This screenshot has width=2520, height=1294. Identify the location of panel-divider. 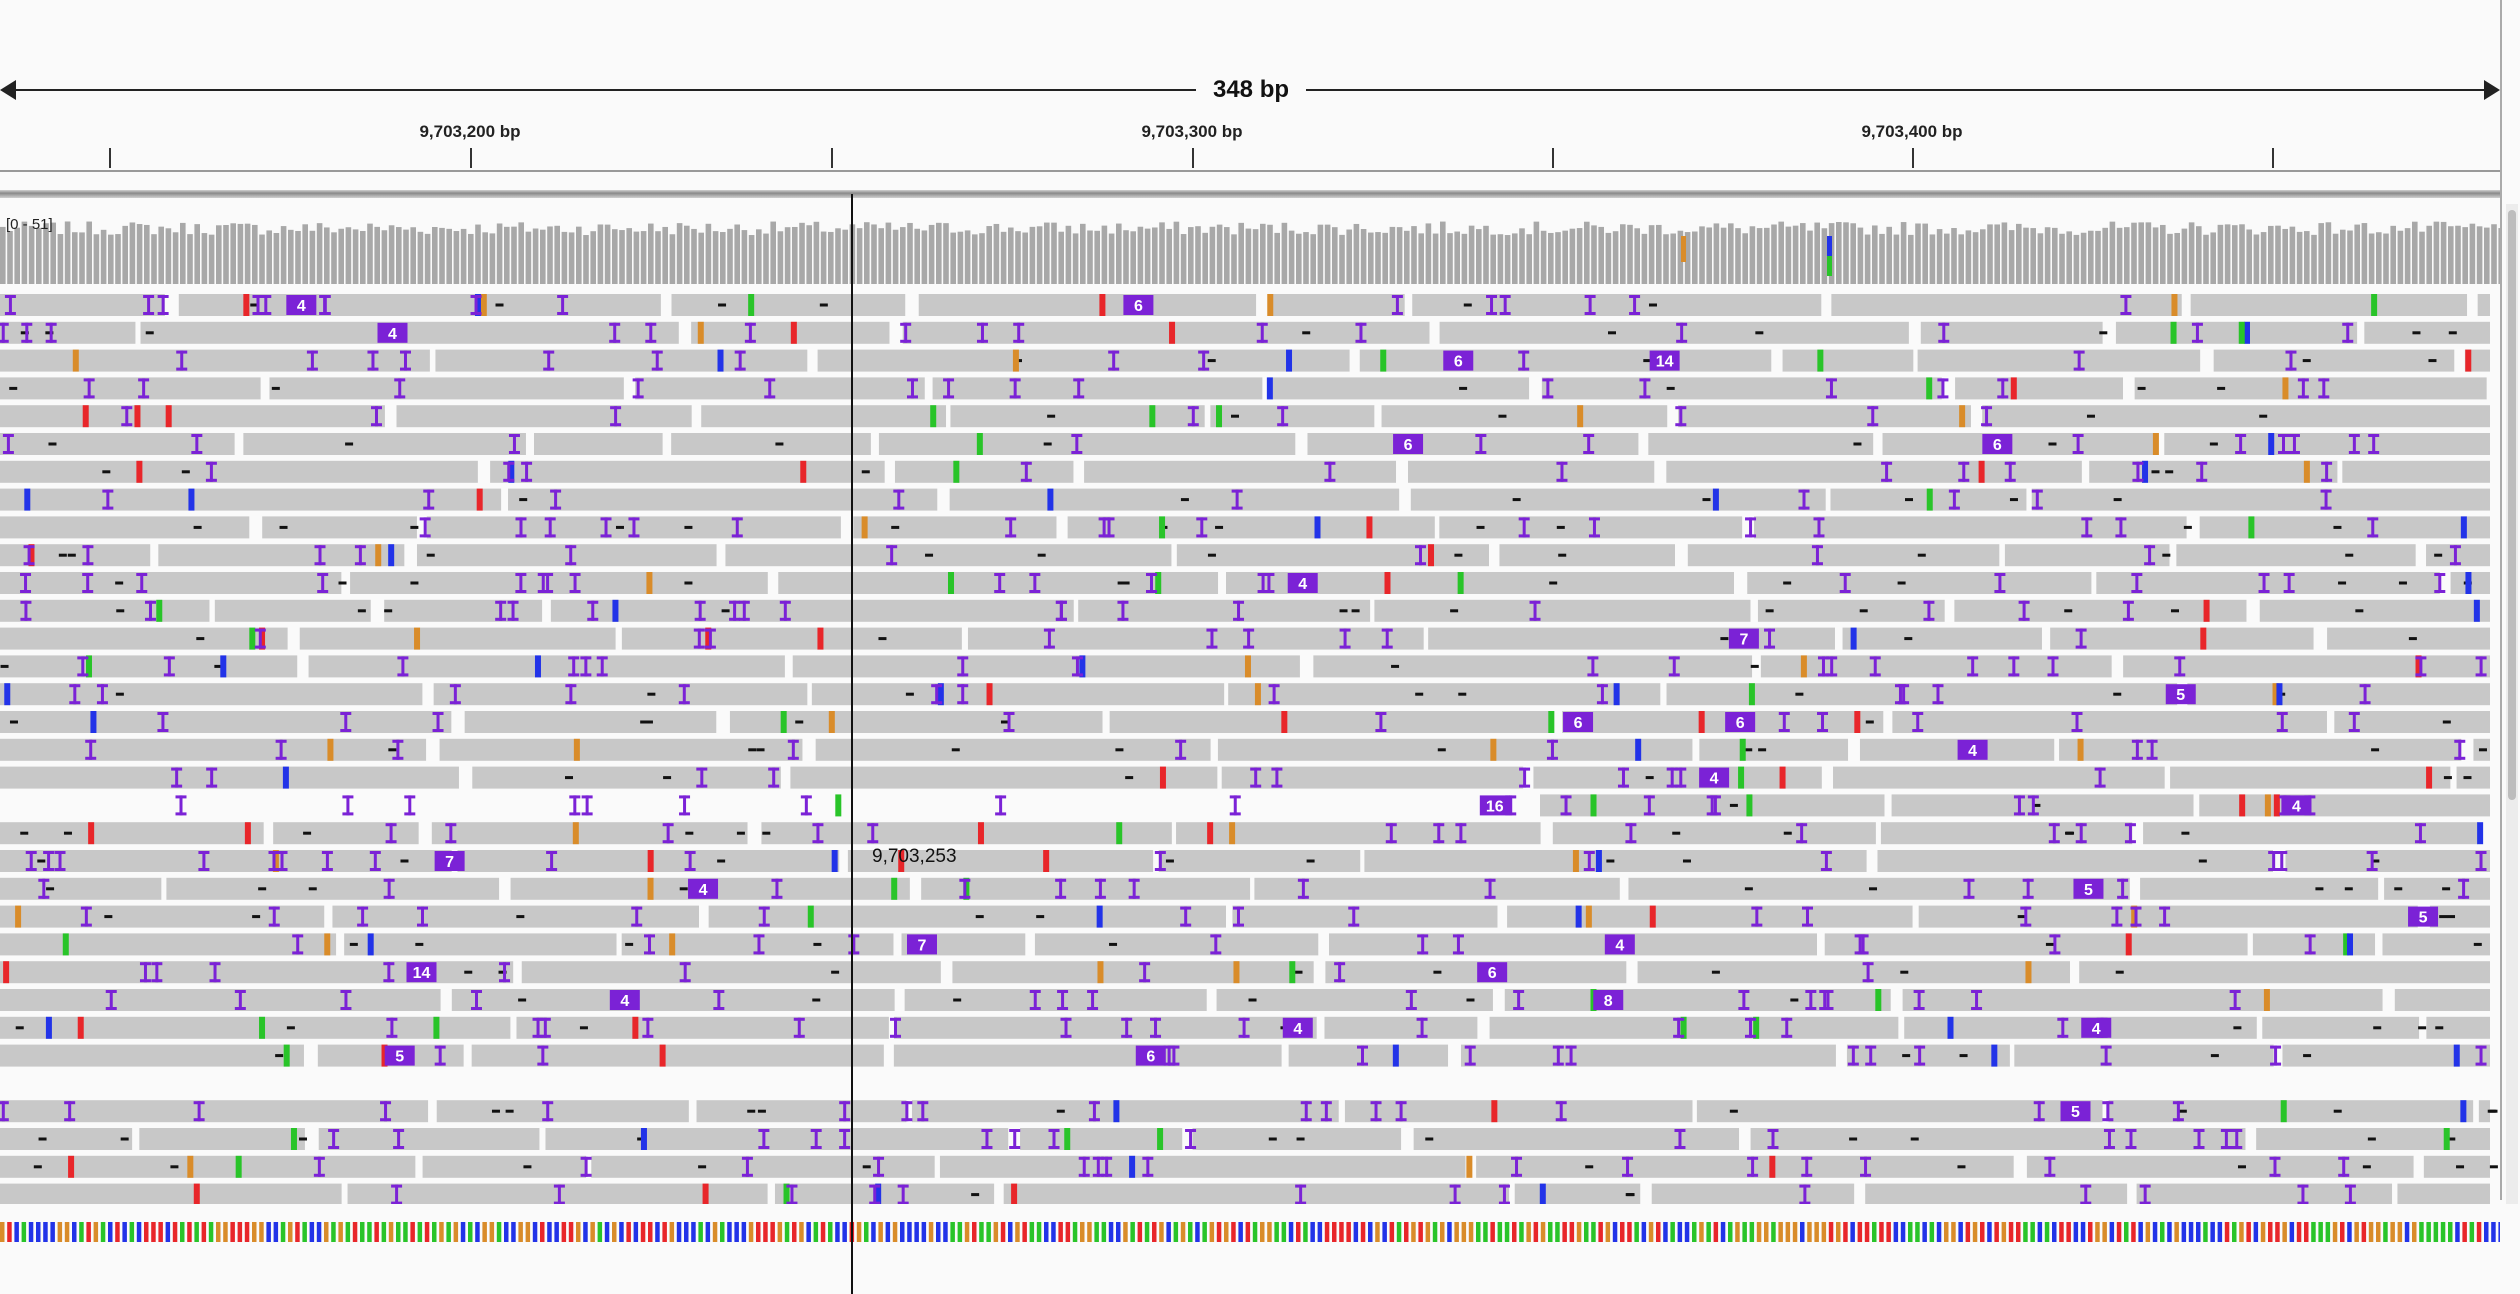
(1250, 194).